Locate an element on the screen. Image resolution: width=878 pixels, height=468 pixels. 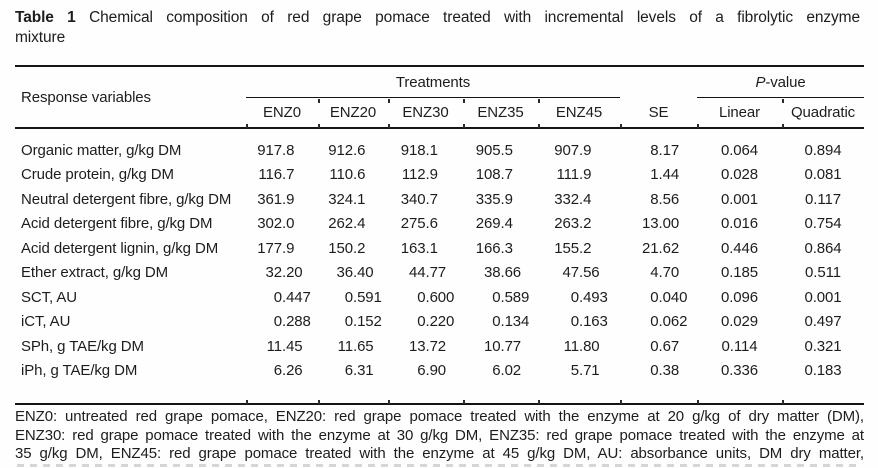
col-header-enz20: ENZ20 is located at coordinates (353, 113).